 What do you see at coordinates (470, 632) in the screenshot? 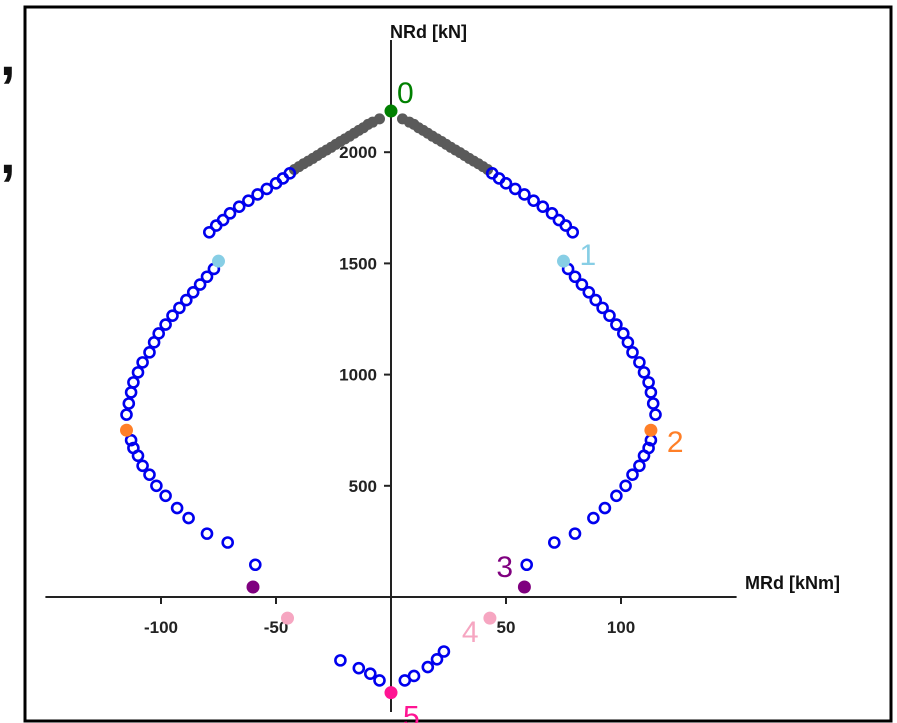
I see `key-point-label: 4` at bounding box center [470, 632].